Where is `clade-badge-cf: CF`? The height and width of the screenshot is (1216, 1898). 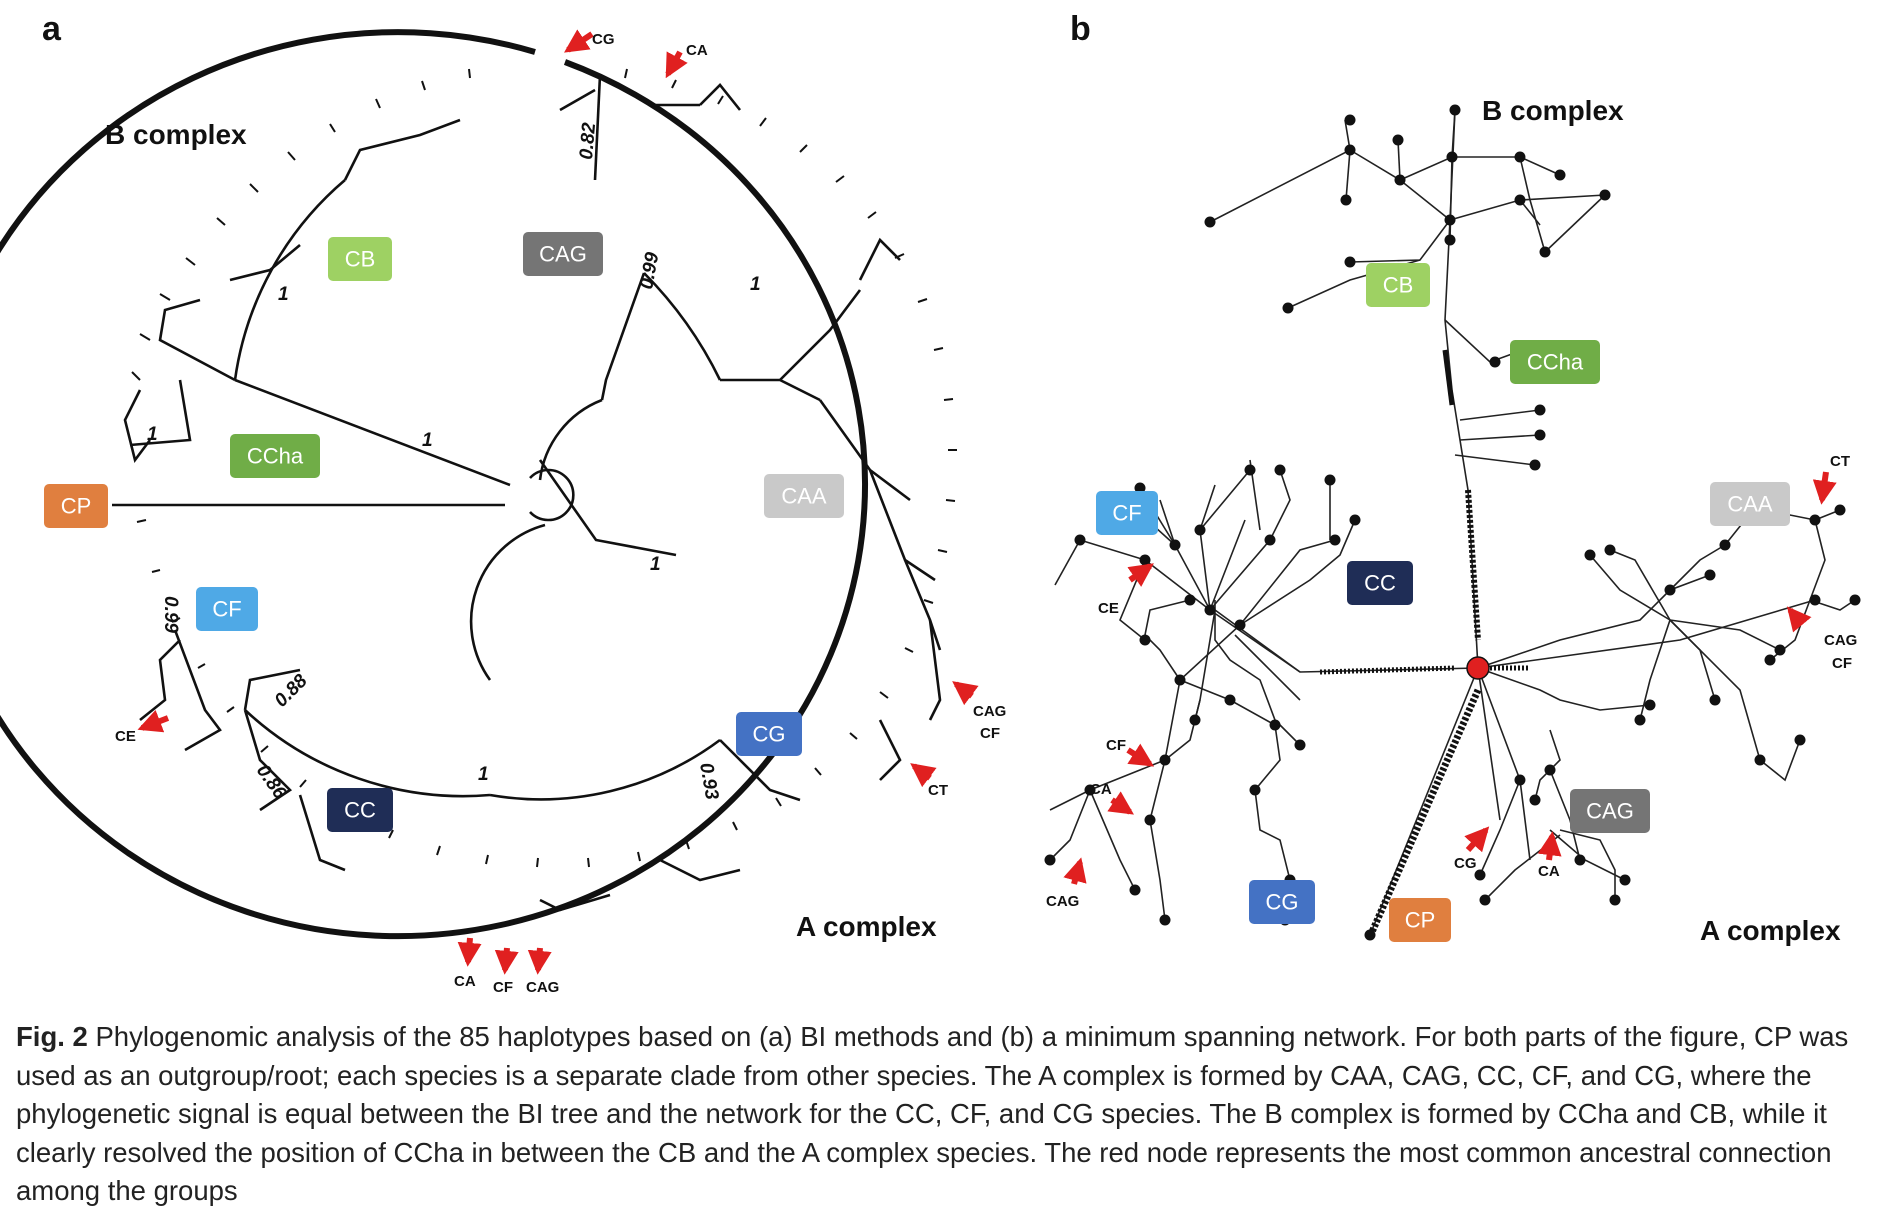 clade-badge-cf: CF is located at coordinates (227, 609).